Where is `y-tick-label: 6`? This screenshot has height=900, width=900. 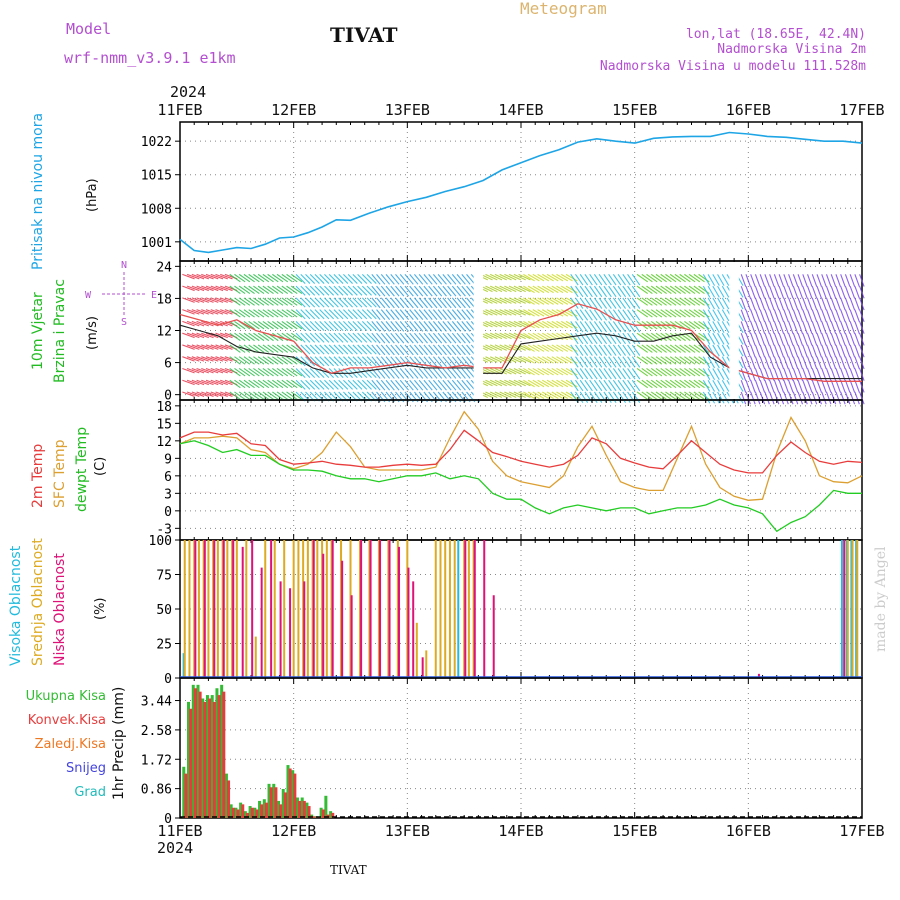
y-tick-label: 6 is located at coordinates (168, 364).